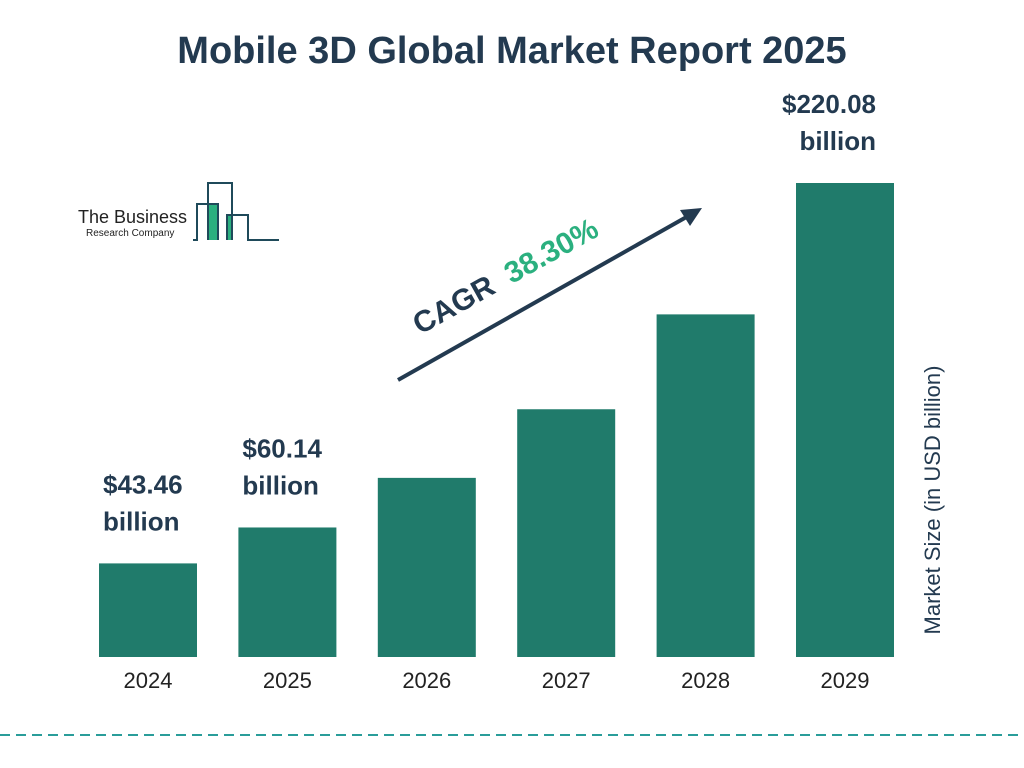  Describe the element at coordinates (691, 217) in the screenshot. I see `arrow-head-icon` at that location.